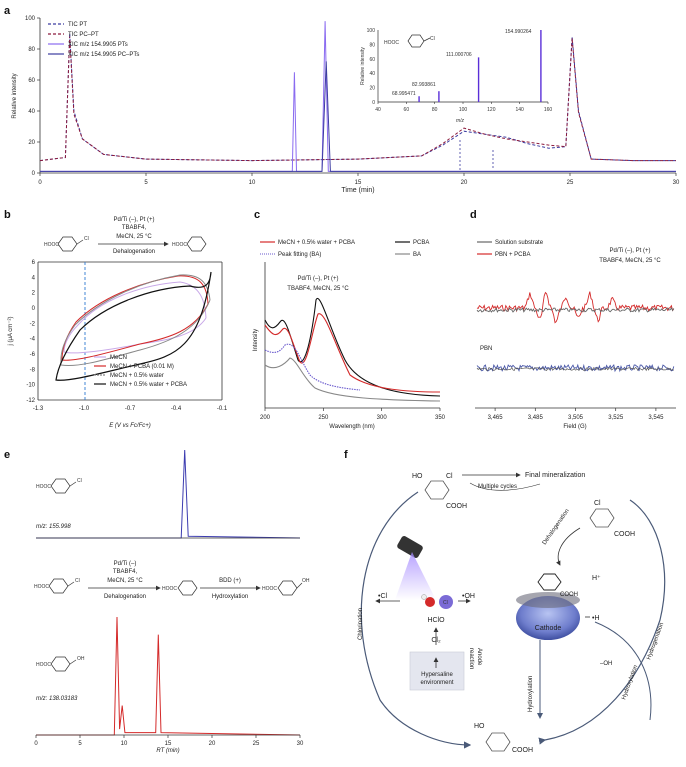  What do you see at coordinates (437, 675) in the screenshot?
I see `svg-text: Hypersaline` at bounding box center [437, 675].